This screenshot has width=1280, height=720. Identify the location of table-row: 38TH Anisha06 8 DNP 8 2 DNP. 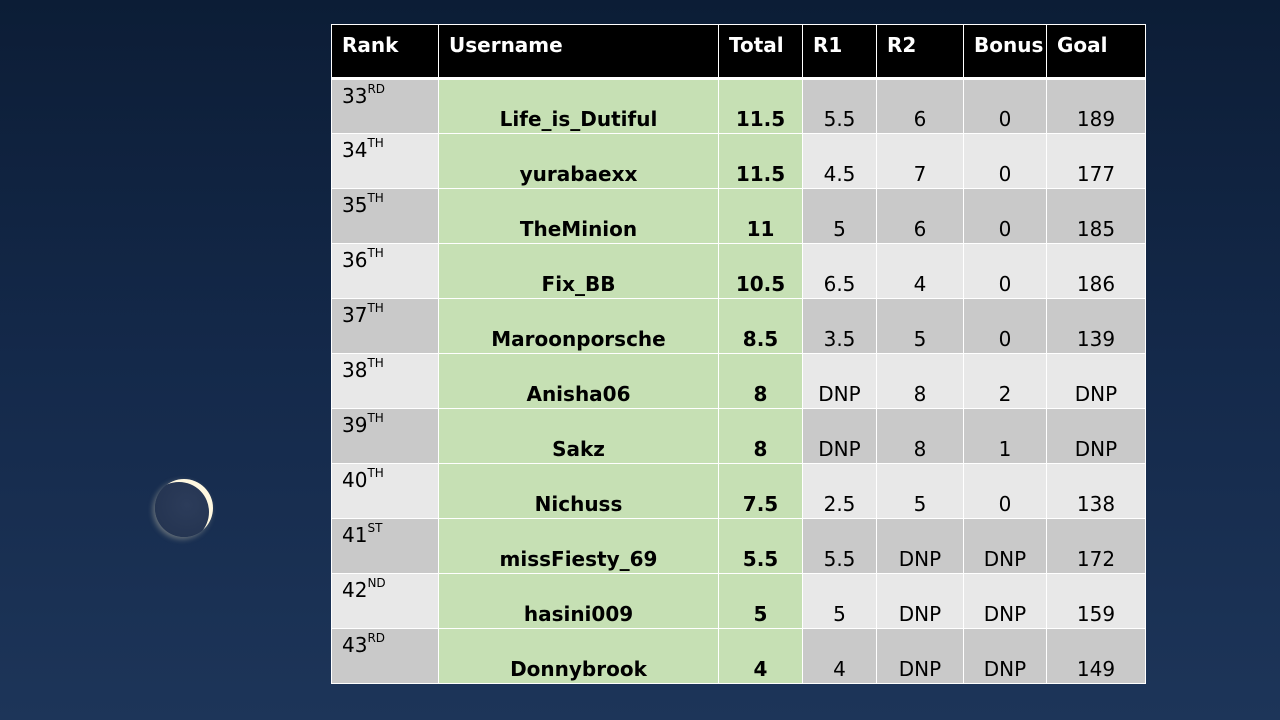
(738, 381).